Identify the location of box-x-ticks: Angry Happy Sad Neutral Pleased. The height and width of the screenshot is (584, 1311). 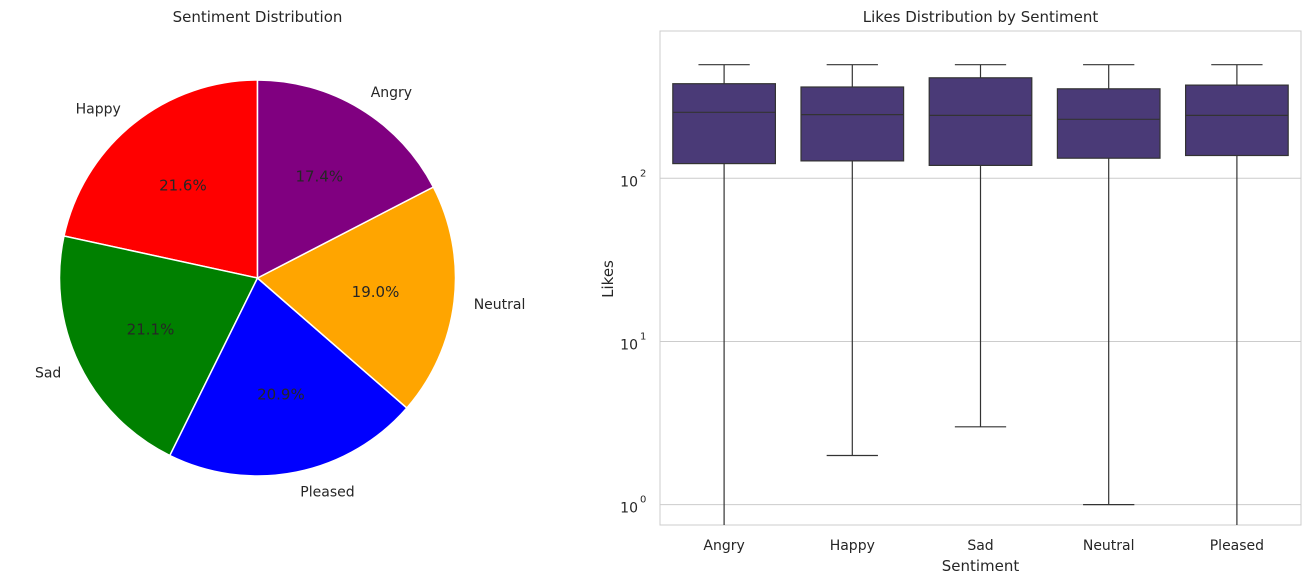
(983, 546).